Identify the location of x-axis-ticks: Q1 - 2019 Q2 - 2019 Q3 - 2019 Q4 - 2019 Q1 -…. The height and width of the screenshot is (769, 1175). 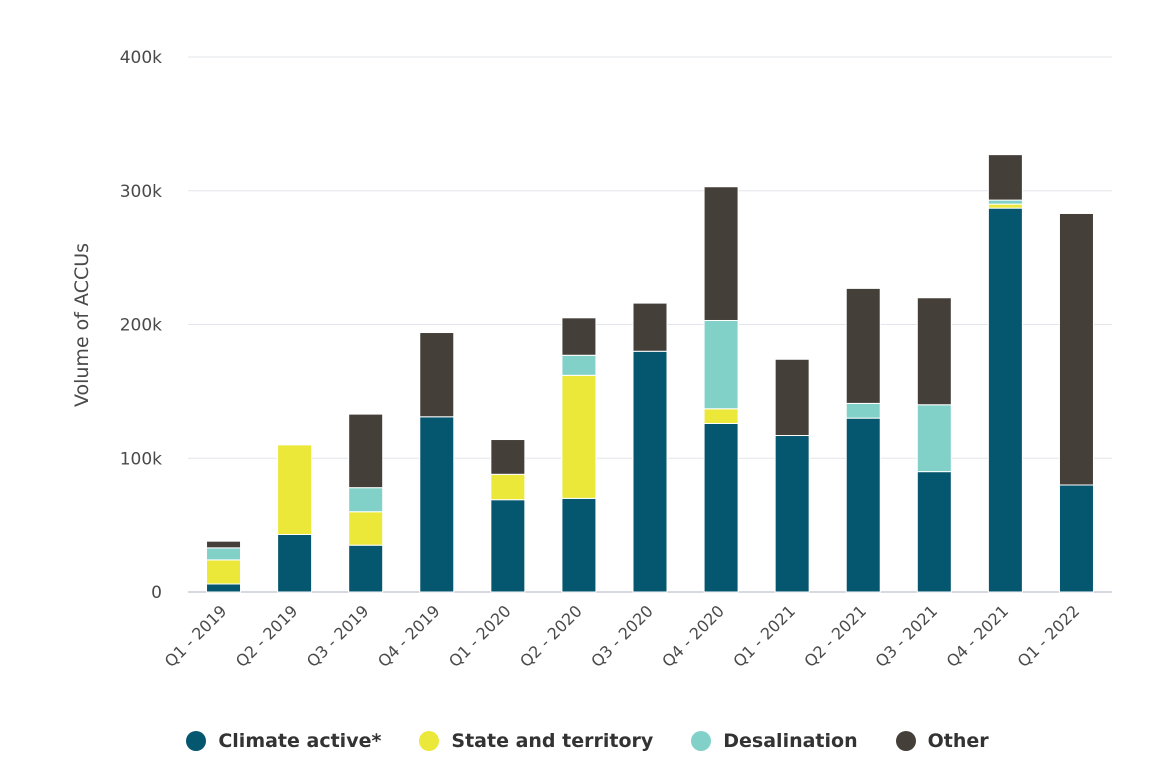
(622, 636).